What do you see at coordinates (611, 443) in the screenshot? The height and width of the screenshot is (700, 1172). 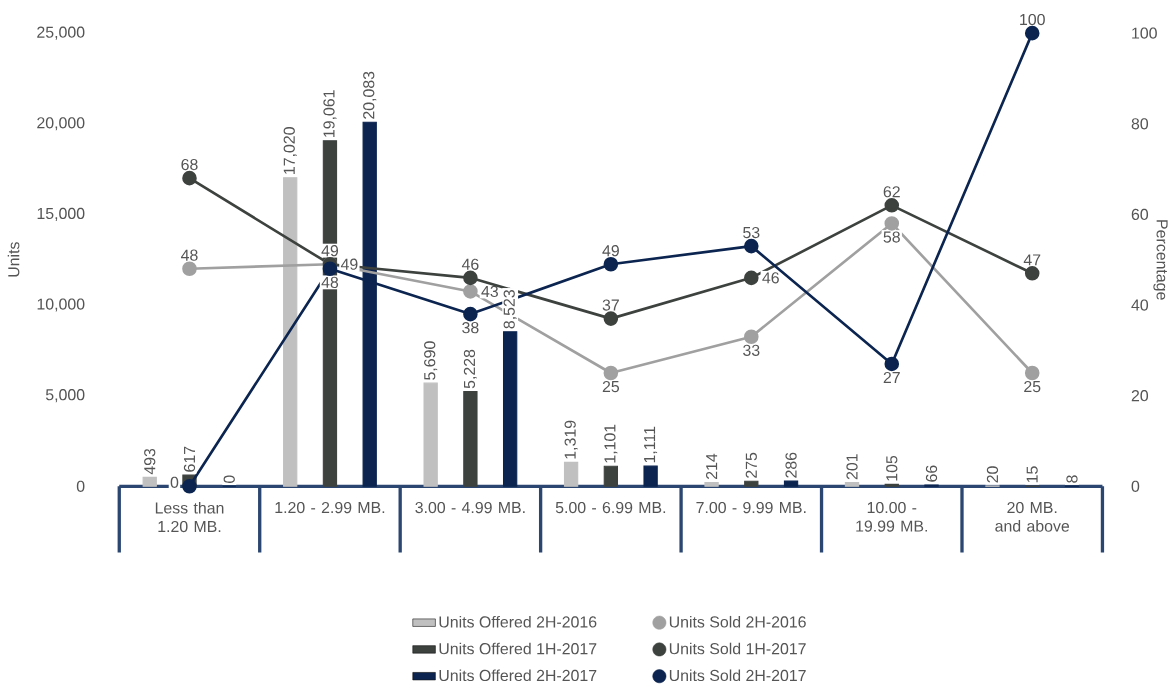 I see `data-label: 1,101` at bounding box center [611, 443].